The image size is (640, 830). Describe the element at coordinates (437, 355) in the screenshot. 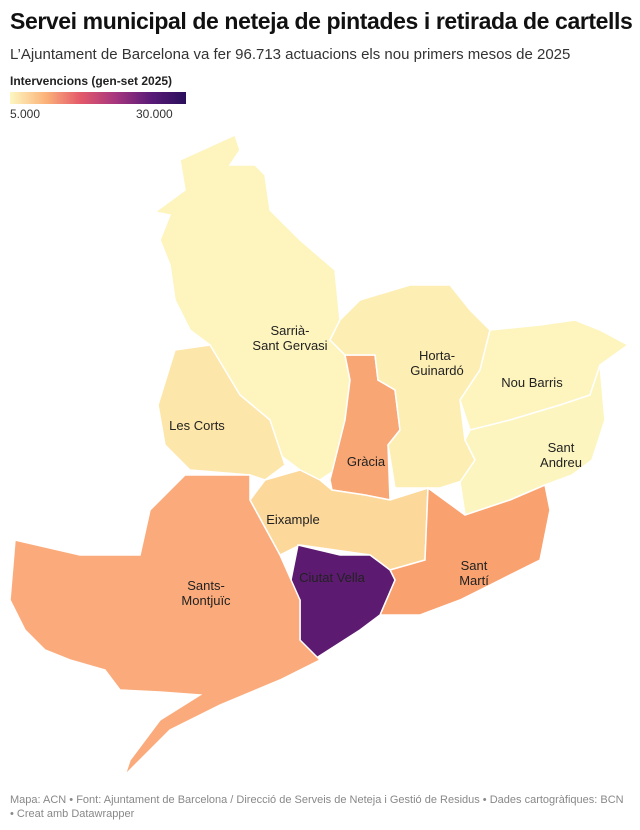

I see `district-label: Horta-` at that location.